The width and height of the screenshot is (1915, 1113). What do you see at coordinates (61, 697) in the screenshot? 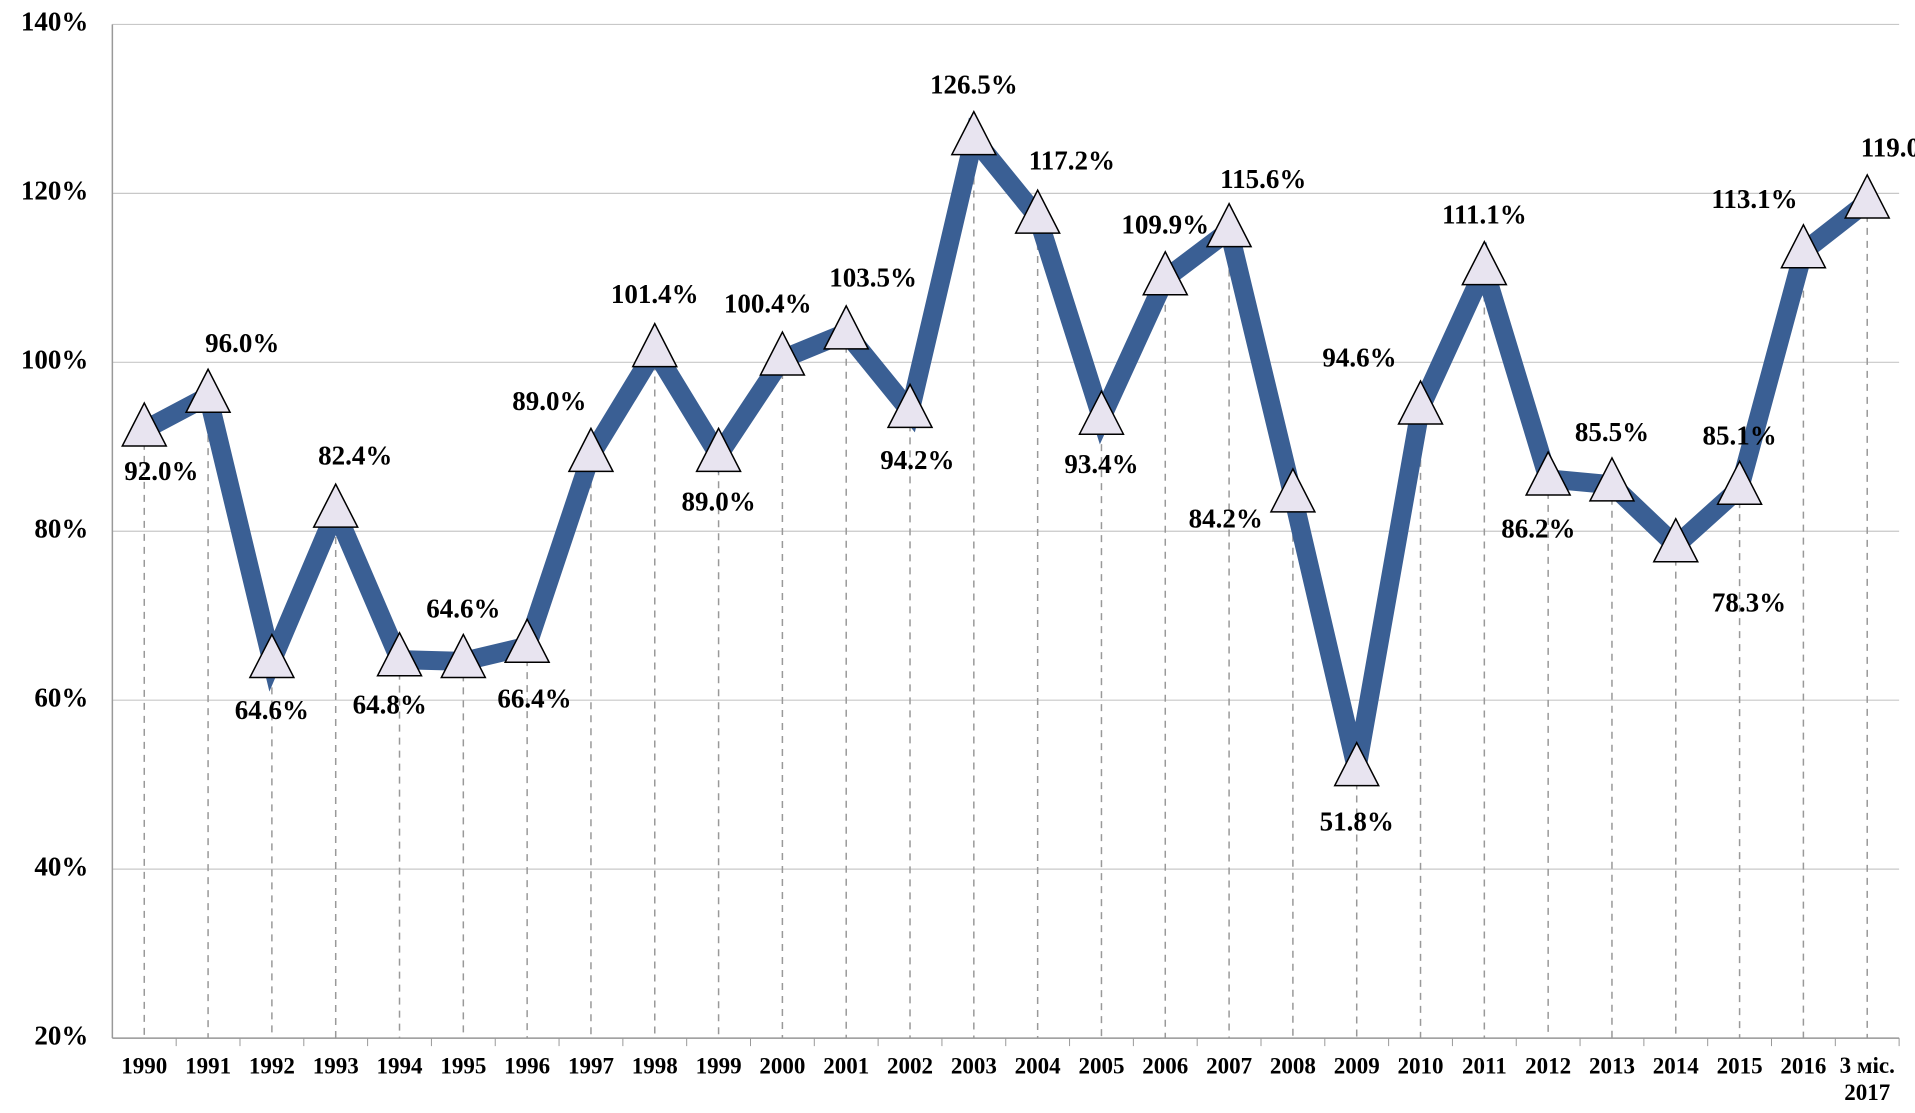
I see `y-tick-label: 60%` at bounding box center [61, 697].